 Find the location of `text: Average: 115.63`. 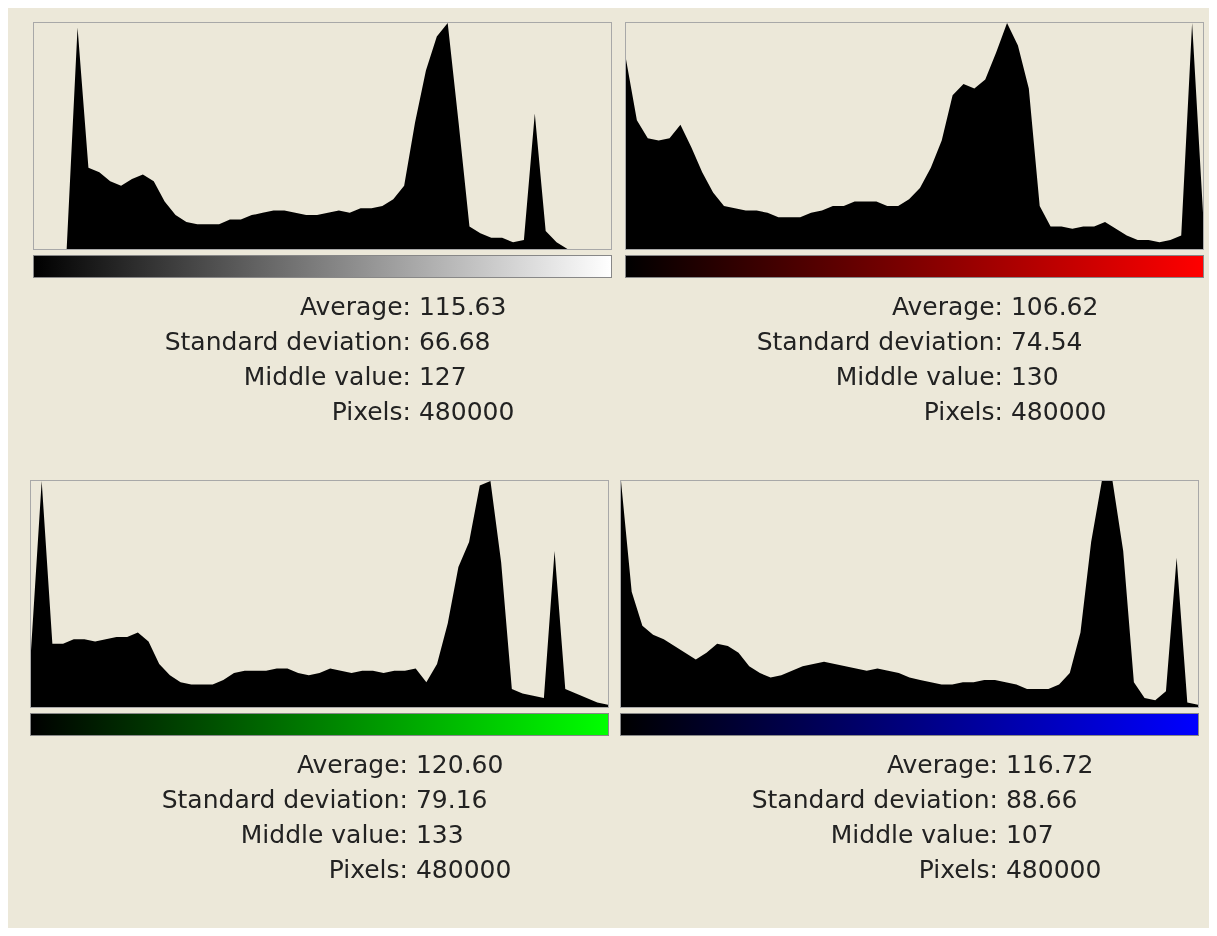

text: Average: 115.63 is located at coordinates (403, 306).